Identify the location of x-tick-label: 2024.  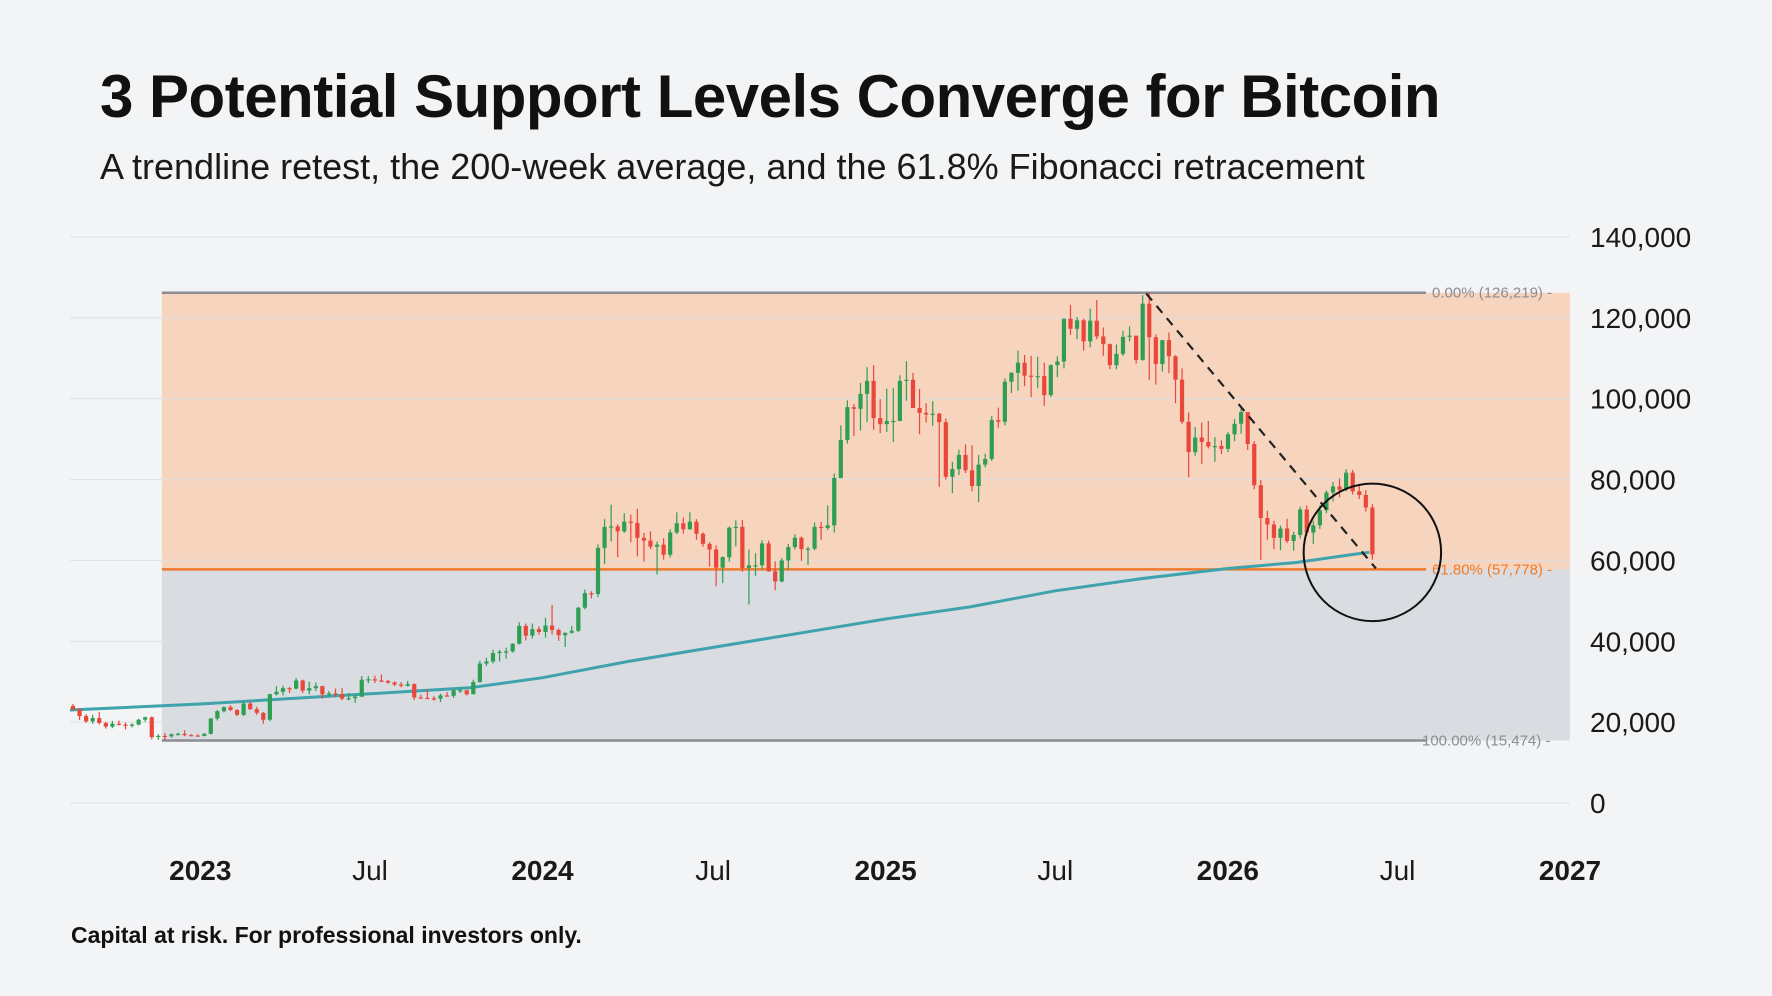
(542, 870).